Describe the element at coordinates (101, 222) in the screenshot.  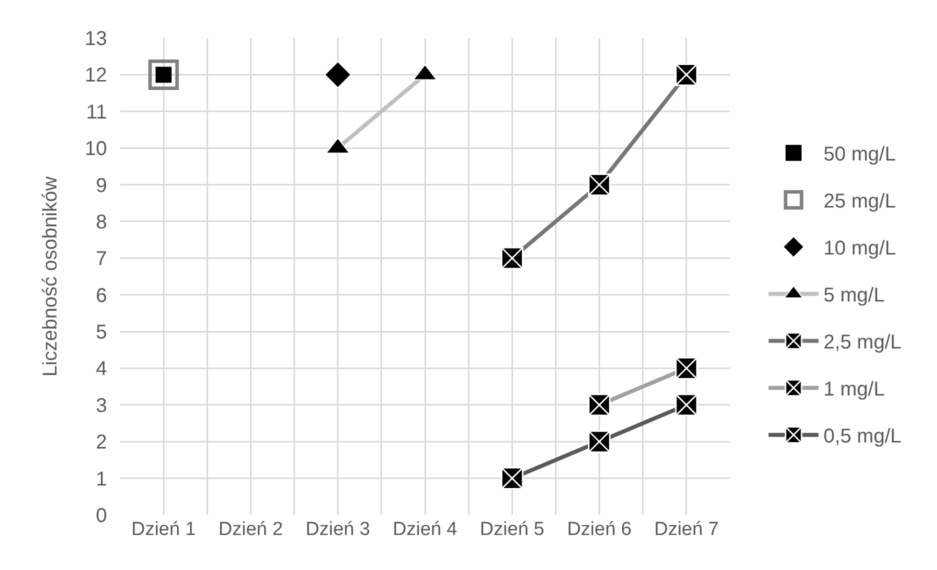
I see `y-tick-label: 8` at that location.